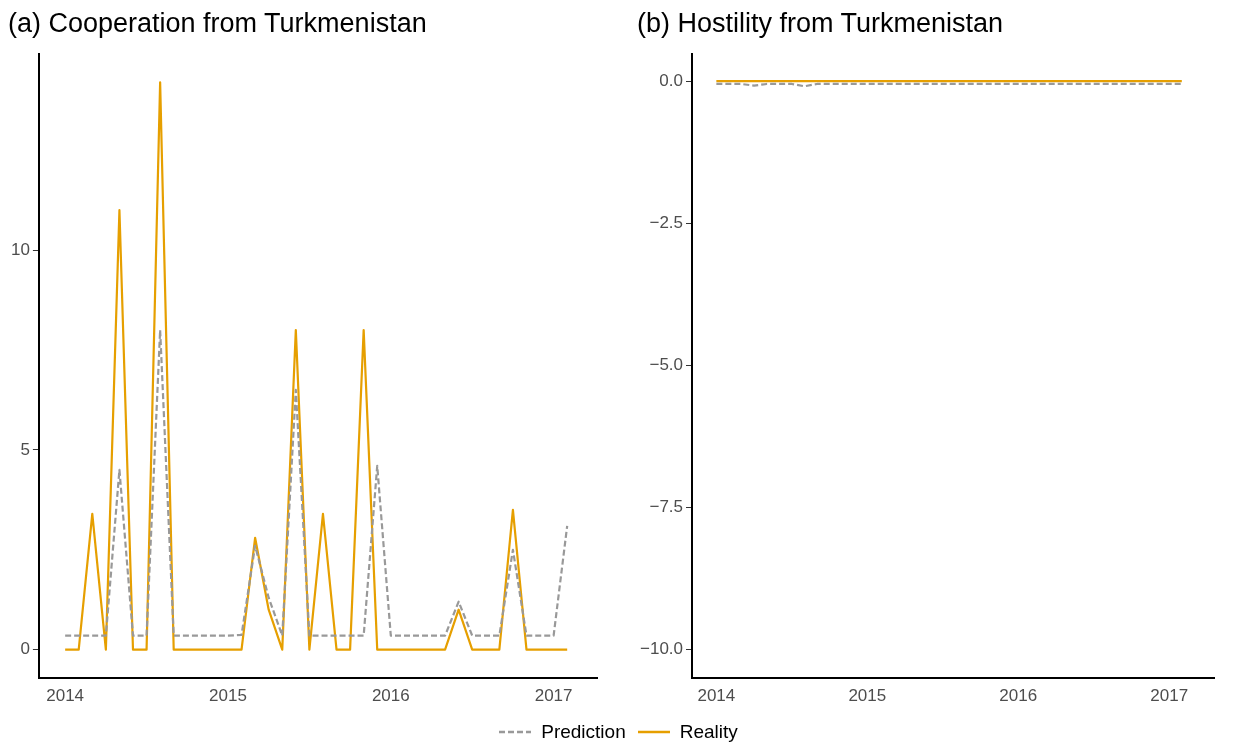 This screenshot has height=754, width=1235. What do you see at coordinates (25, 449) in the screenshot?
I see `y-tick-label: 5` at bounding box center [25, 449].